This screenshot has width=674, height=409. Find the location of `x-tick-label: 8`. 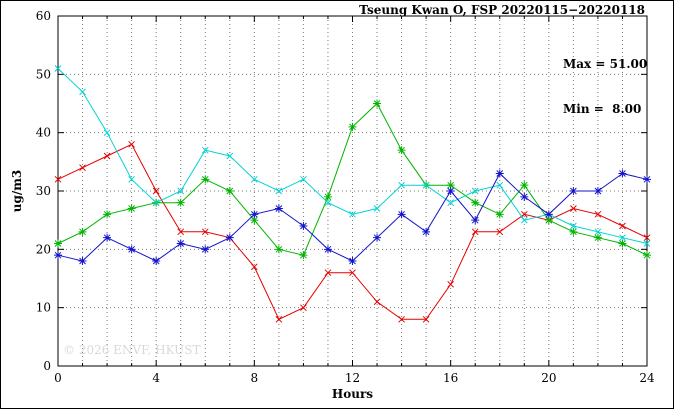

x-tick-label: 8 is located at coordinates (255, 378).